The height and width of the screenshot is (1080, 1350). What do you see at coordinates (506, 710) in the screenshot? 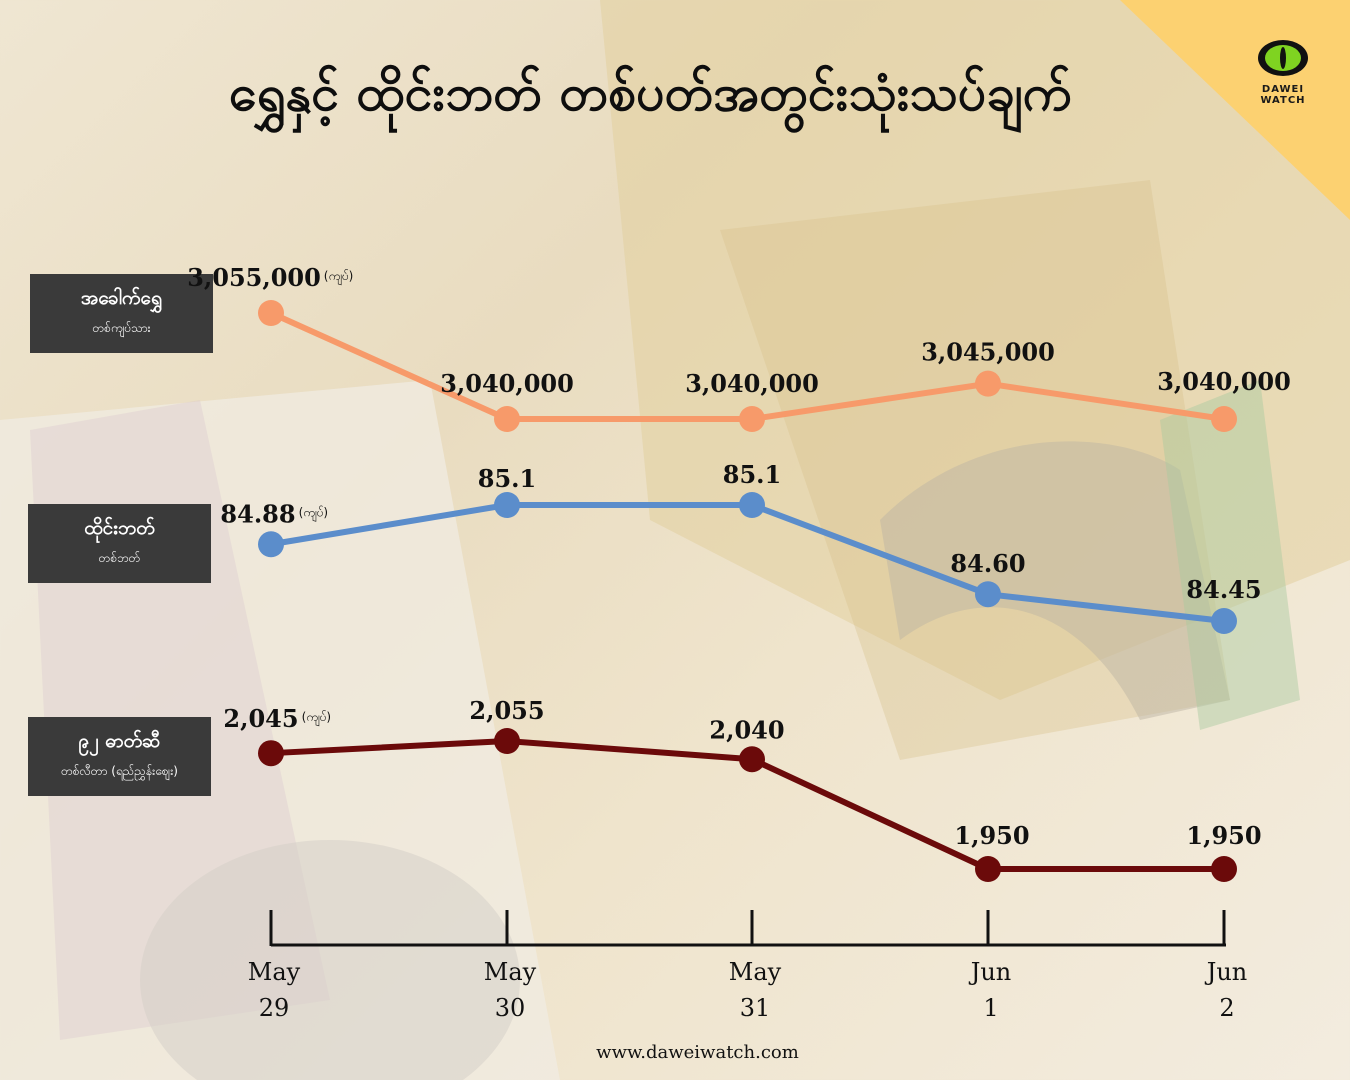
I see `data-label-fuel-1: 2,055` at bounding box center [506, 710].